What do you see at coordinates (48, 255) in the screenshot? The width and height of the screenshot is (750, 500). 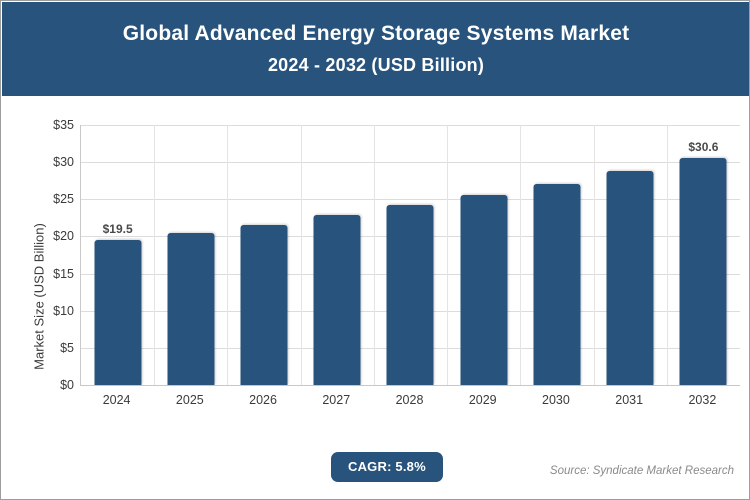 I see `y-axis-tick-labels: $0 $5 $10 $15 $20 $25 $30 $35` at bounding box center [48, 255].